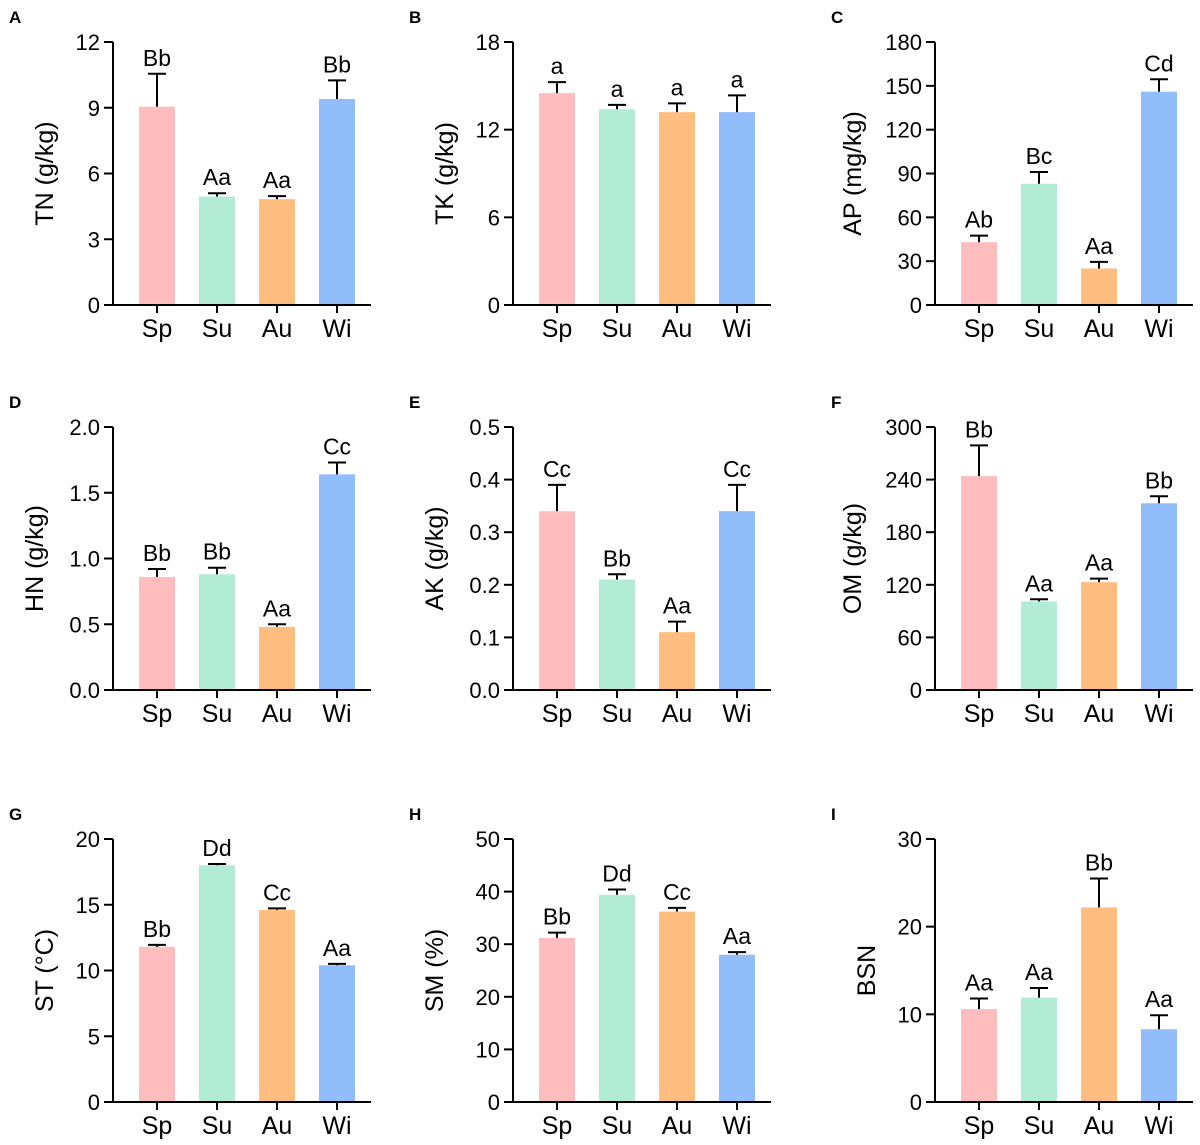  I want to click on y-tick-label: 0.4, so click(484, 480).